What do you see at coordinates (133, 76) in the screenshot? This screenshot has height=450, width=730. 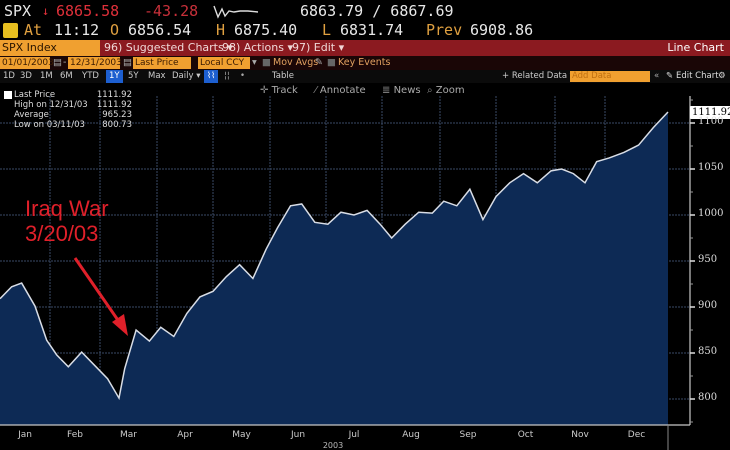 I see `period-5y: 5Y` at bounding box center [133, 76].